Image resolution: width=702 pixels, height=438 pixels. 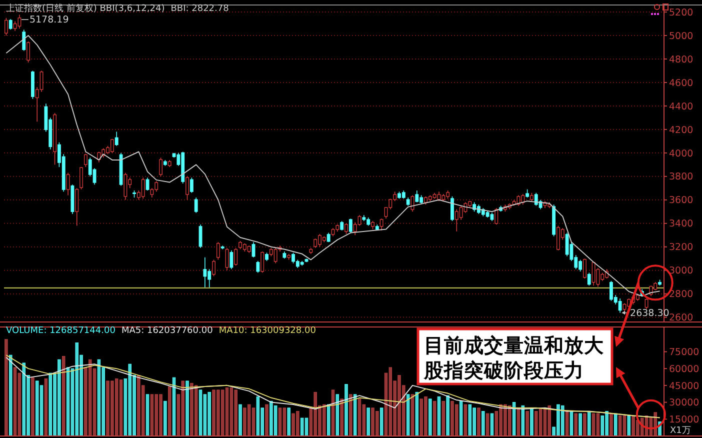 What do you see at coordinates (85, 8) in the screenshot?
I see `chart-title: 上证指数(日线 前复权) BBI(3,6,12,24)` at bounding box center [85, 8].